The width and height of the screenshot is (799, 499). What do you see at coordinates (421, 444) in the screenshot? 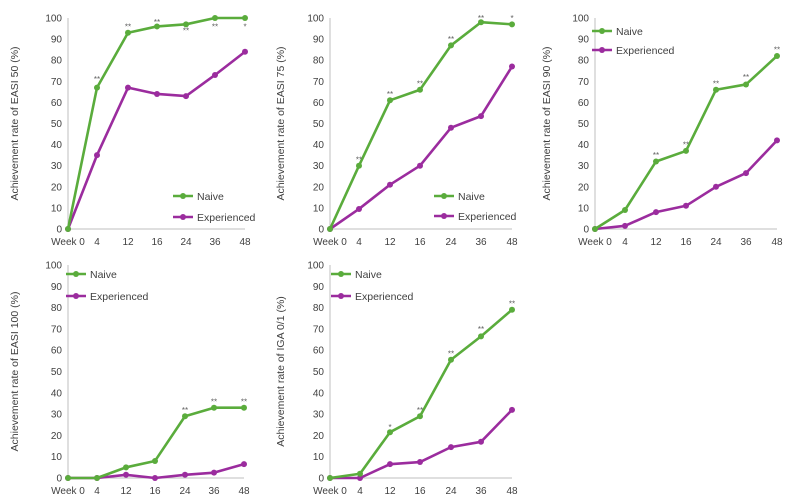
I see `series-line-experienced` at bounding box center [421, 444].